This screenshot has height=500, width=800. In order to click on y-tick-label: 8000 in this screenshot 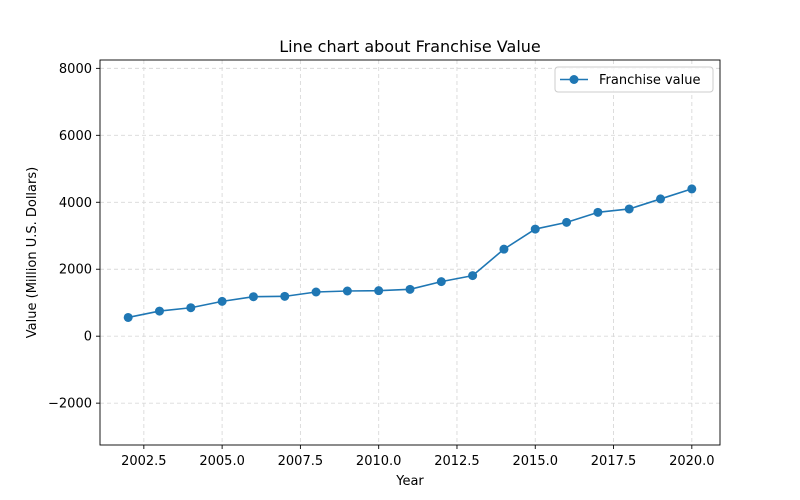, I will do `click(75, 69)`.